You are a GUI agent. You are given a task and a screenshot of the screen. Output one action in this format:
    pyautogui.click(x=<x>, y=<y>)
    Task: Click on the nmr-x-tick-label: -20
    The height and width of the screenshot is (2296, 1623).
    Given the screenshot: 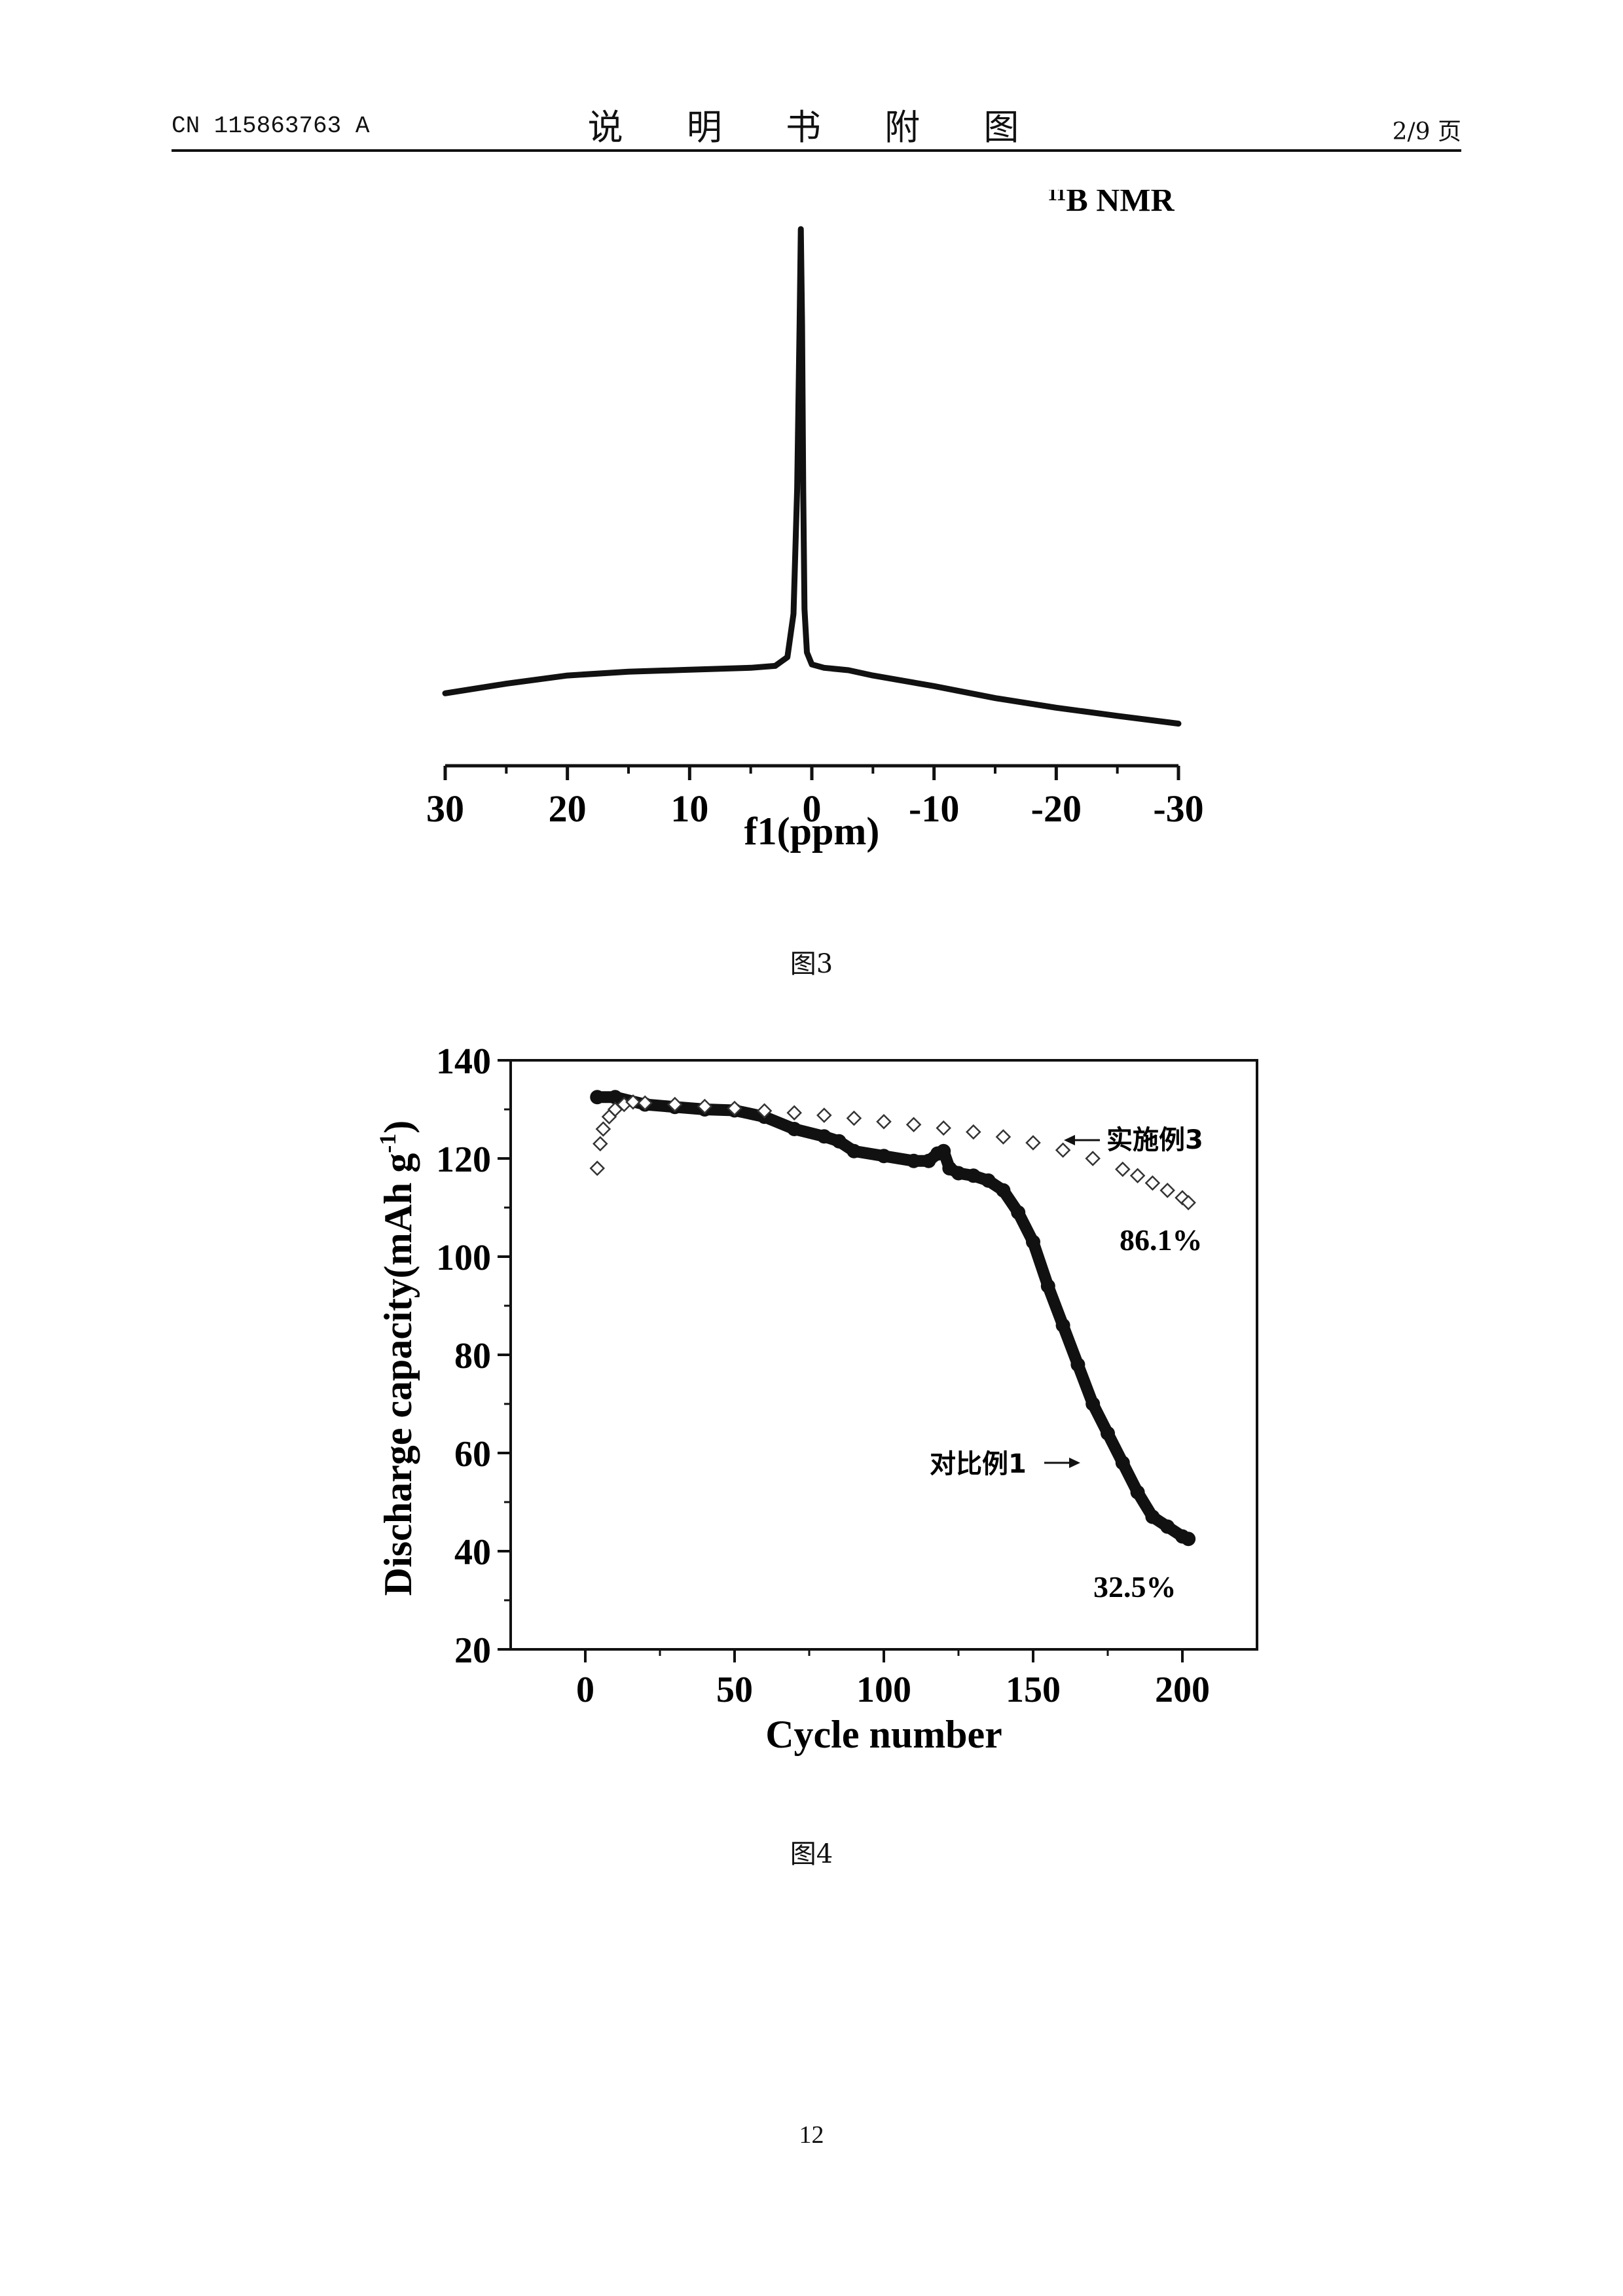 What is the action you would take?
    pyautogui.click(x=1056, y=808)
    